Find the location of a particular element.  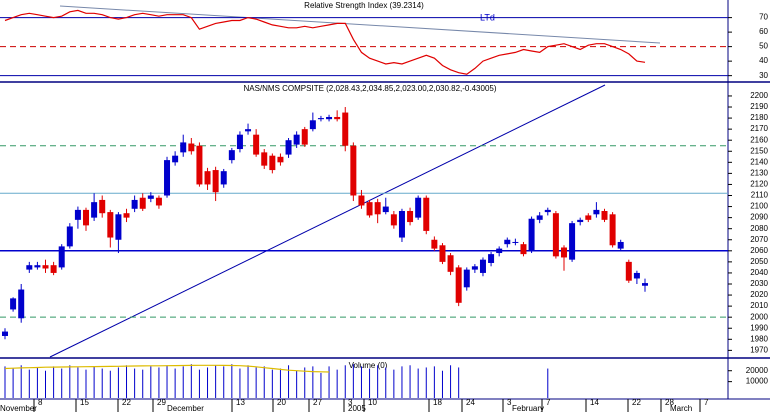

y-tick-label: 2060 is located at coordinates (759, 250).